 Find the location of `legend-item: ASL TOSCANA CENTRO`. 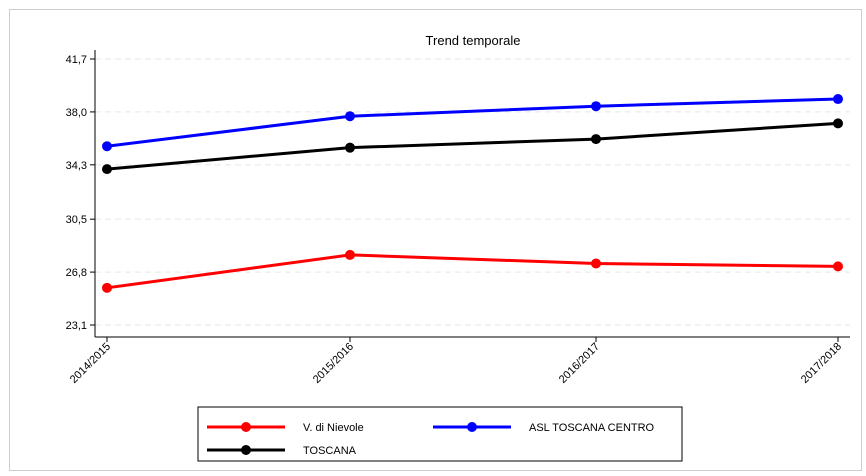

legend-item: ASL TOSCANA CENTRO is located at coordinates (544, 428).